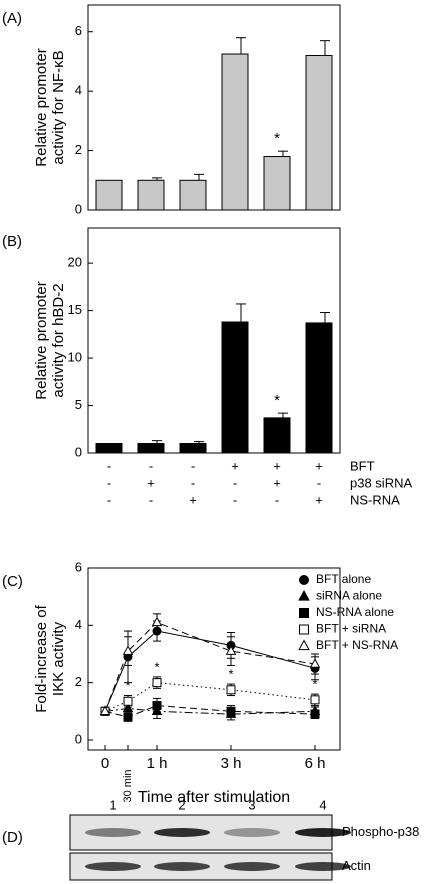 Image resolution: width=425 pixels, height=884 pixels. What do you see at coordinates (12, 241) in the screenshot?
I see `panel-label: (B)` at bounding box center [12, 241].